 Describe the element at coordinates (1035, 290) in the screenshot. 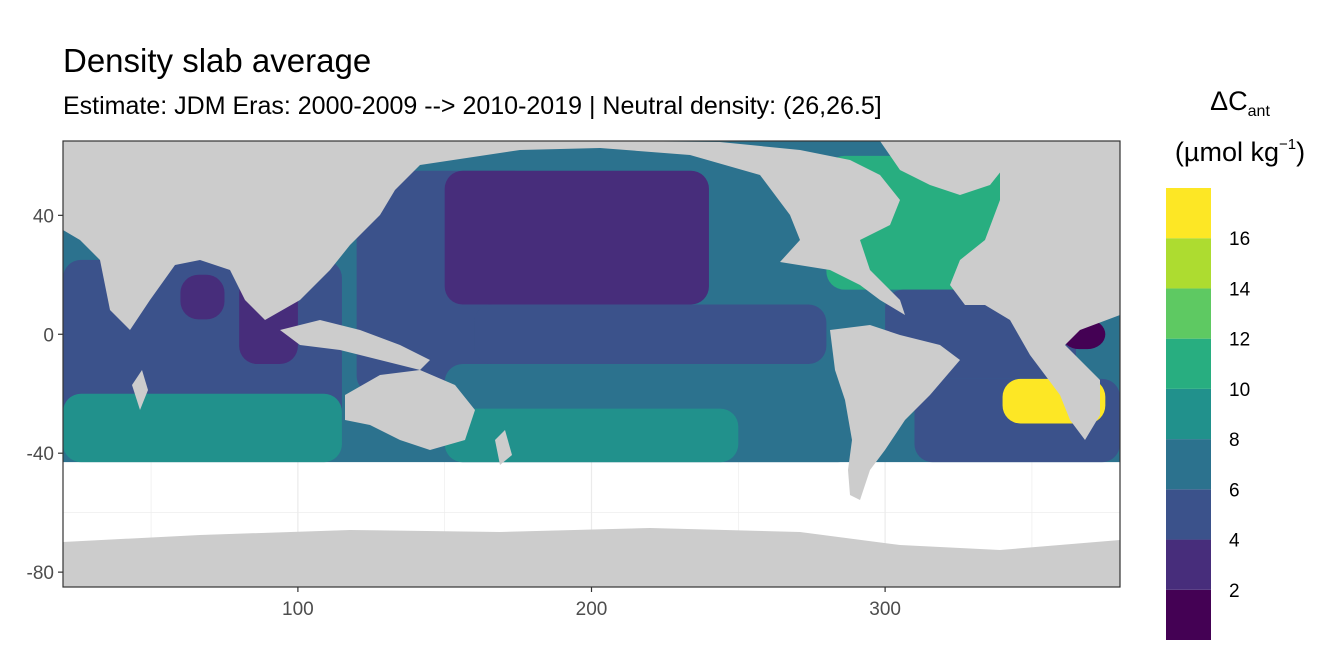

I see `land-africa` at that location.